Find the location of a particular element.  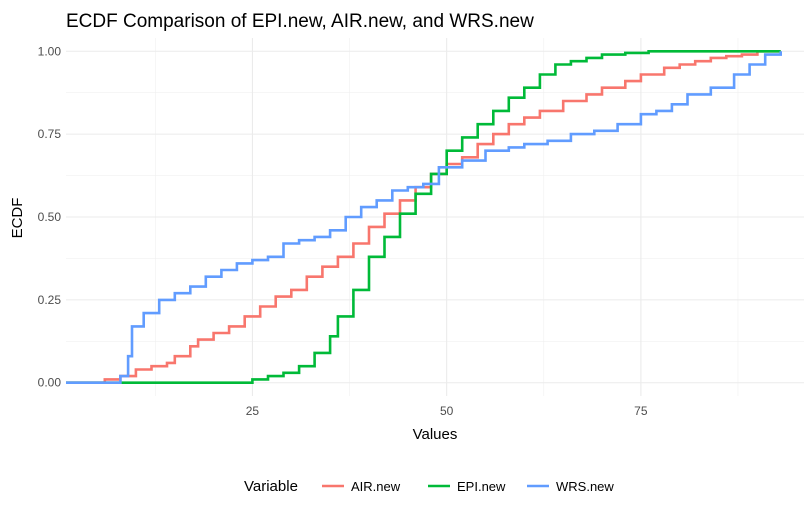

legend-title: Variable is located at coordinates (271, 486).